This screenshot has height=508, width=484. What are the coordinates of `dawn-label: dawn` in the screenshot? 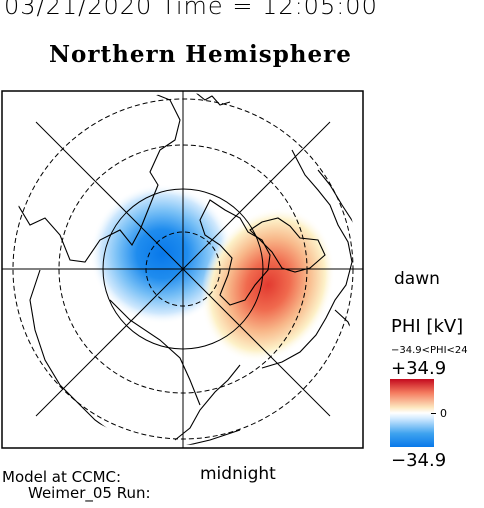 It's located at (417, 279).